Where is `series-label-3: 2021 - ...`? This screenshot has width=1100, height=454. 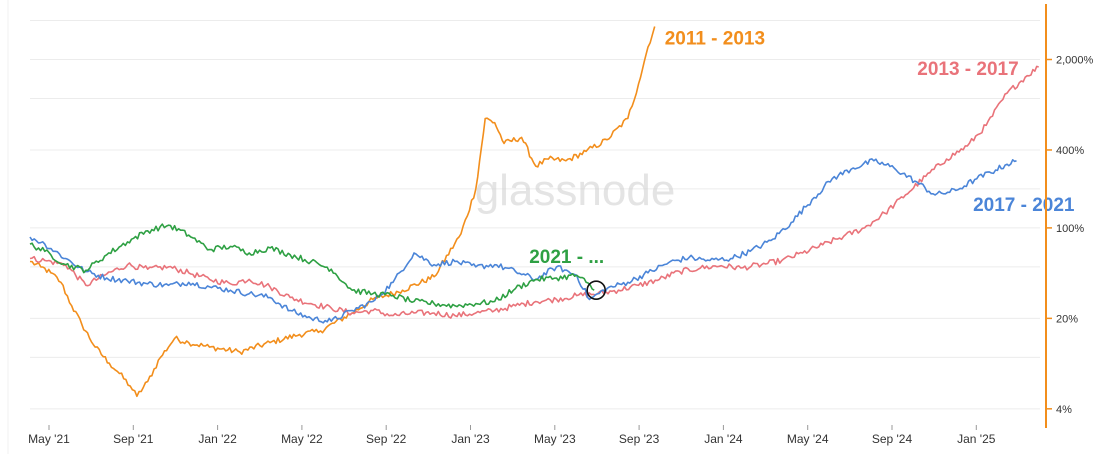 series-label-3: 2021 - ... is located at coordinates (566, 257).